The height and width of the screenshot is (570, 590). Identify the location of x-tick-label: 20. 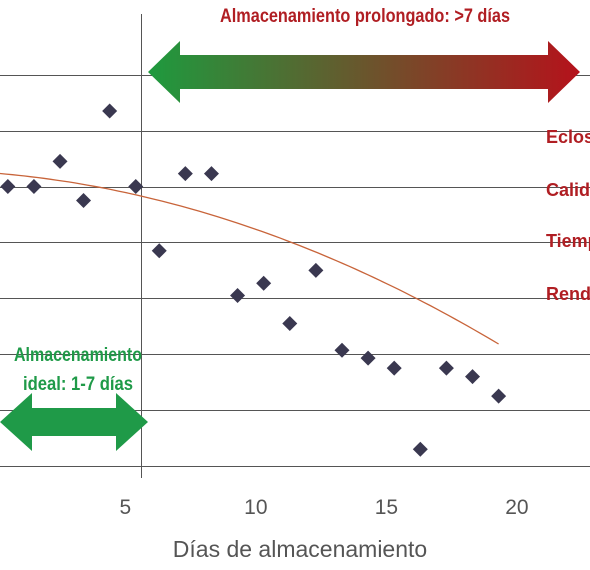
(516, 507).